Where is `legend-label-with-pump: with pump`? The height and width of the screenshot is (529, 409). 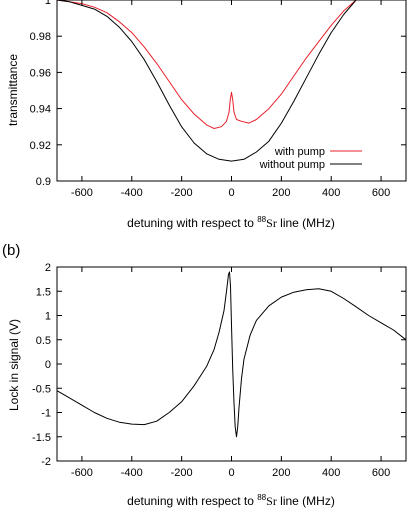 legend-label-with-pump: with pump is located at coordinates (299, 152).